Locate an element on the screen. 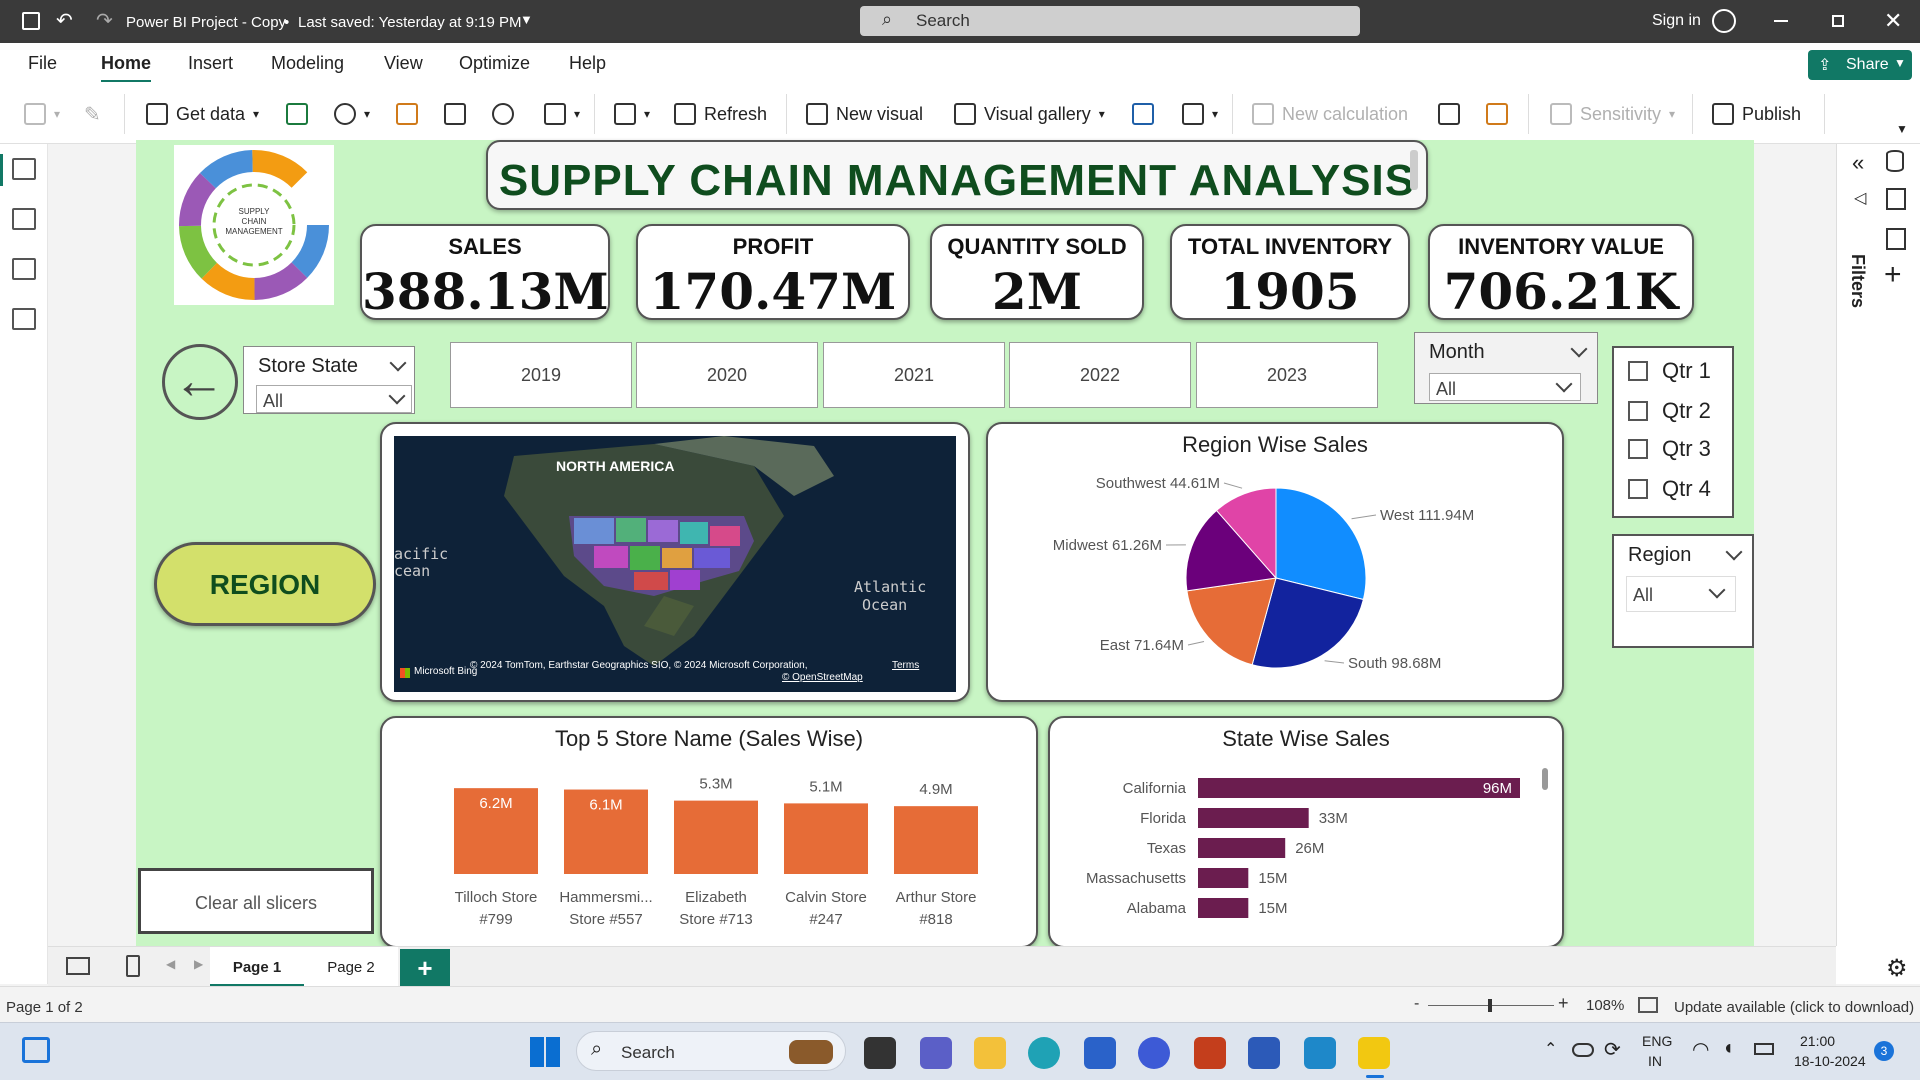 The width and height of the screenshot is (1920, 1080). undo-icon: ↶ is located at coordinates (64, 21).